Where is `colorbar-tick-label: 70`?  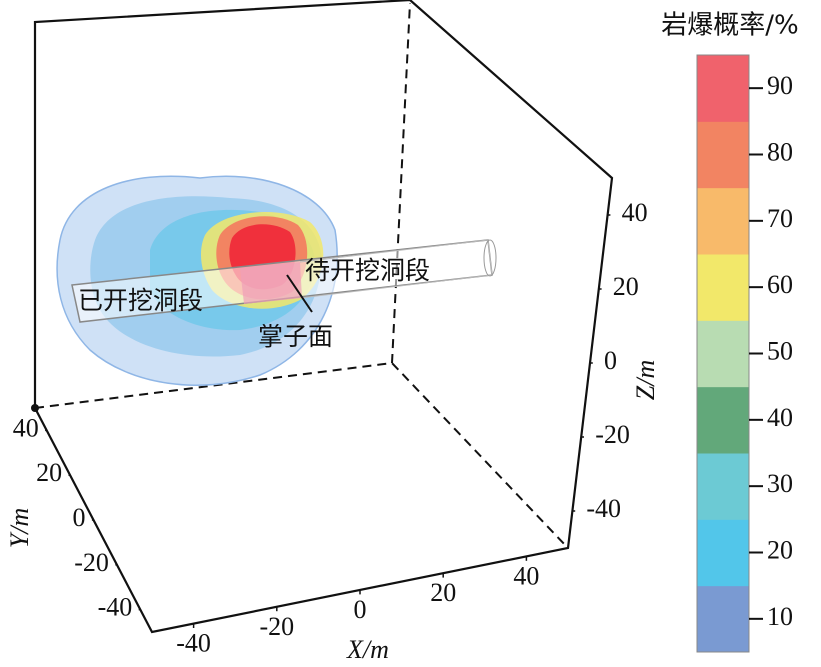
colorbar-tick-label: 70 is located at coordinates (780, 218).